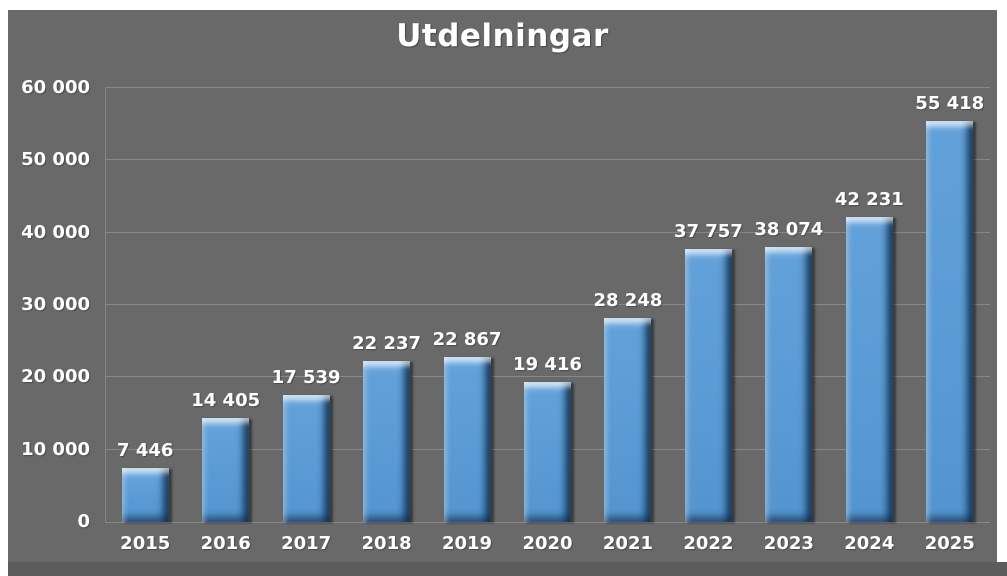 The height and width of the screenshot is (576, 1007). Describe the element at coordinates (950, 321) in the screenshot. I see `bar-2025` at that location.